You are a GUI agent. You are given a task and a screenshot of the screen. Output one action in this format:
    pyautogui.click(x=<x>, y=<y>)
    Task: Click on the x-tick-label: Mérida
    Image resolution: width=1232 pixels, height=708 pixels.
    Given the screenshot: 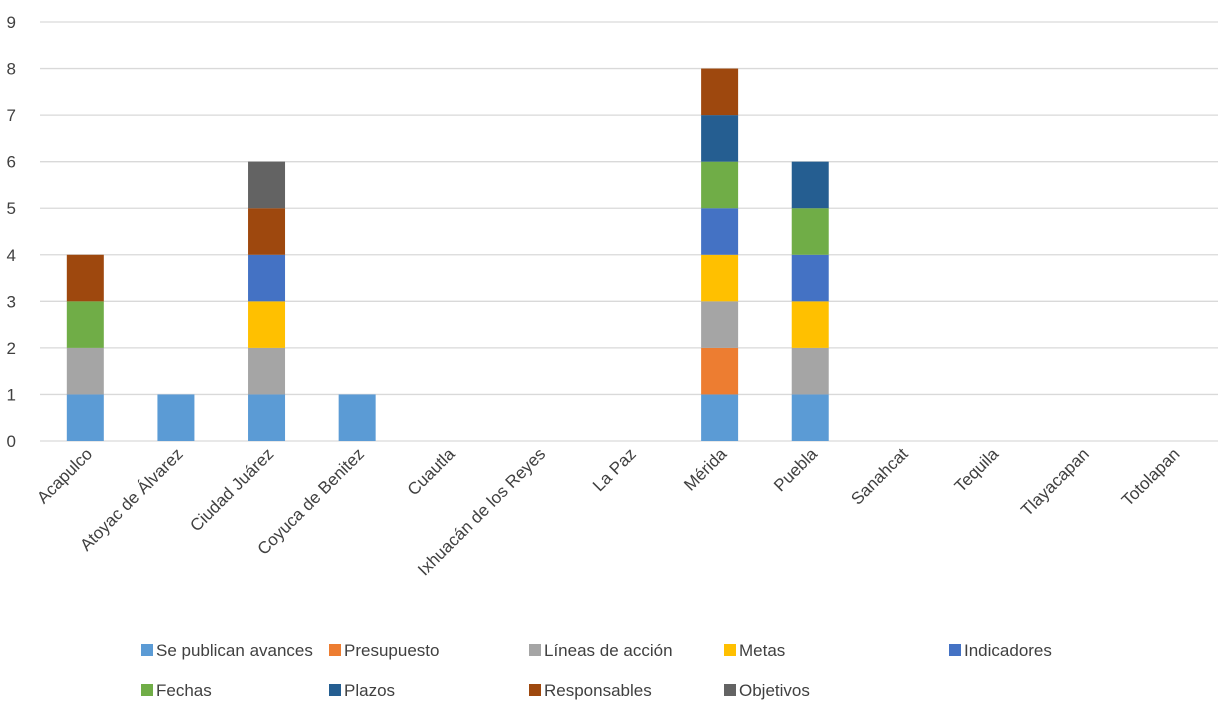 What is the action you would take?
    pyautogui.click(x=705, y=469)
    